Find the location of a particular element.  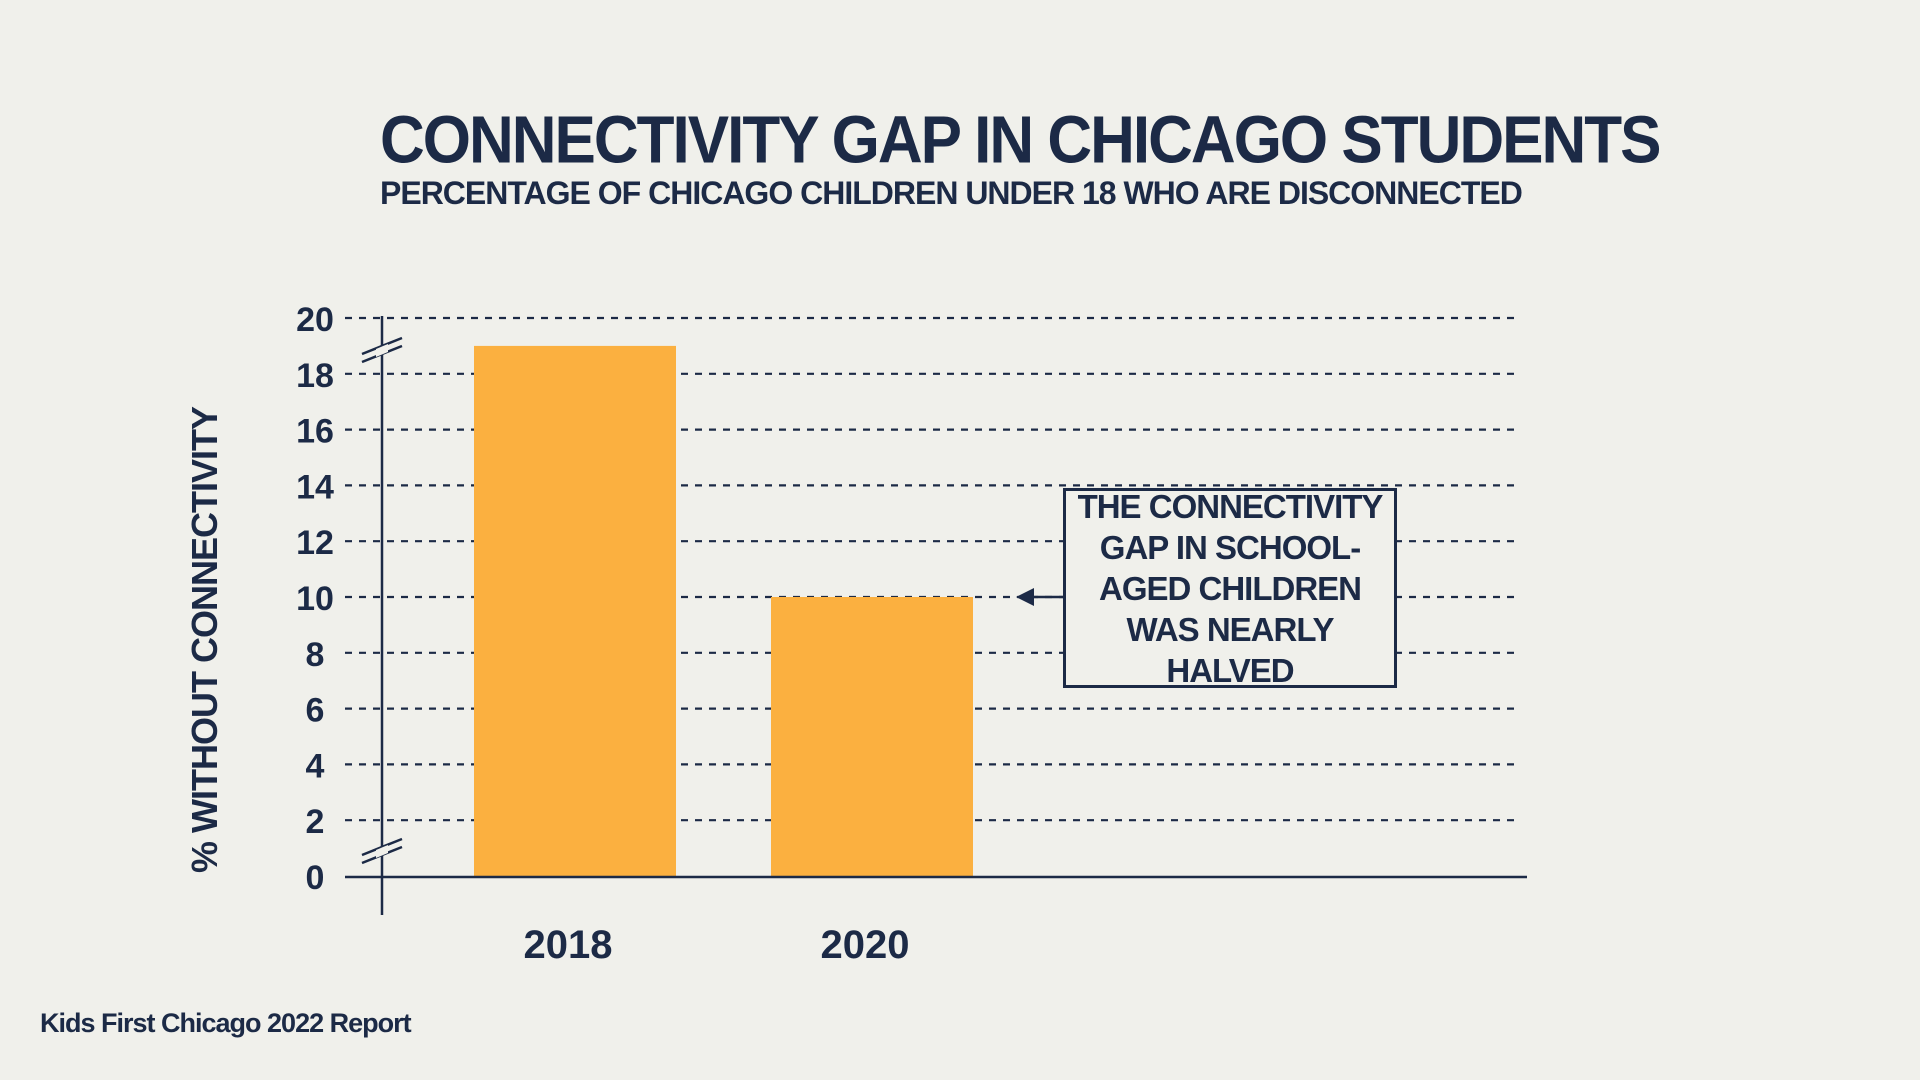

bar-2020 is located at coordinates (872, 736).